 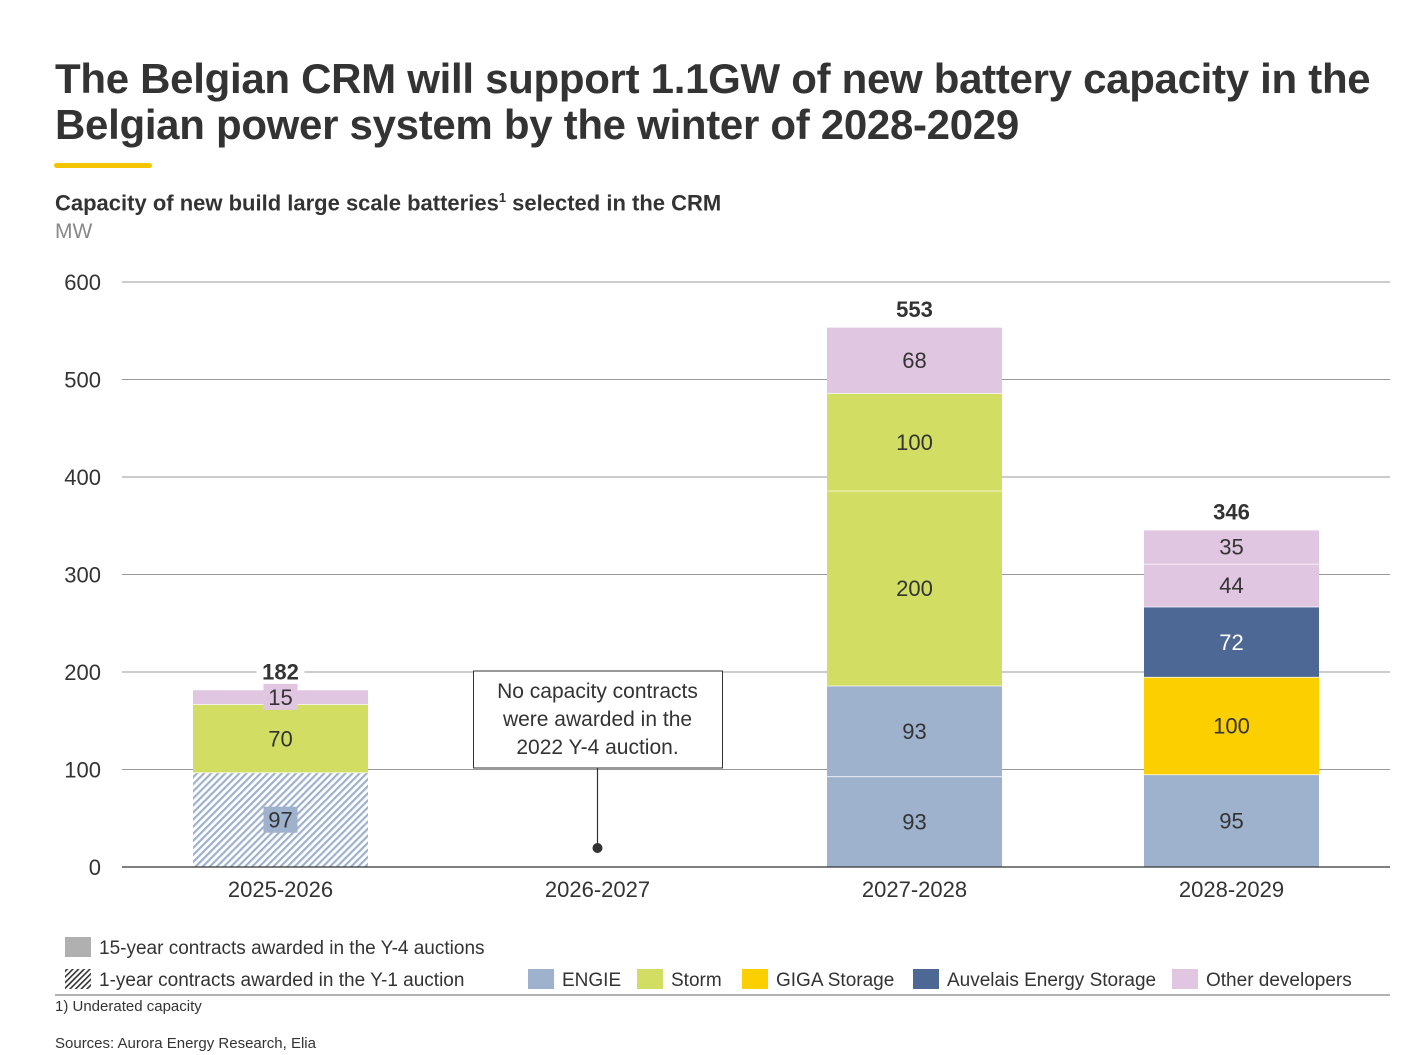 What do you see at coordinates (74, 231) in the screenshot?
I see `y-axis-unit: MW` at bounding box center [74, 231].